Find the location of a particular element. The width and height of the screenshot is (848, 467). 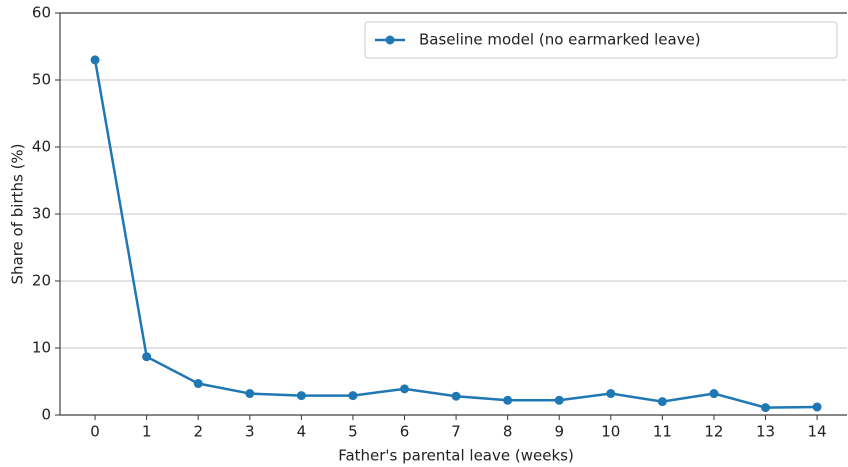

x-tick-label: 10 is located at coordinates (610, 432).